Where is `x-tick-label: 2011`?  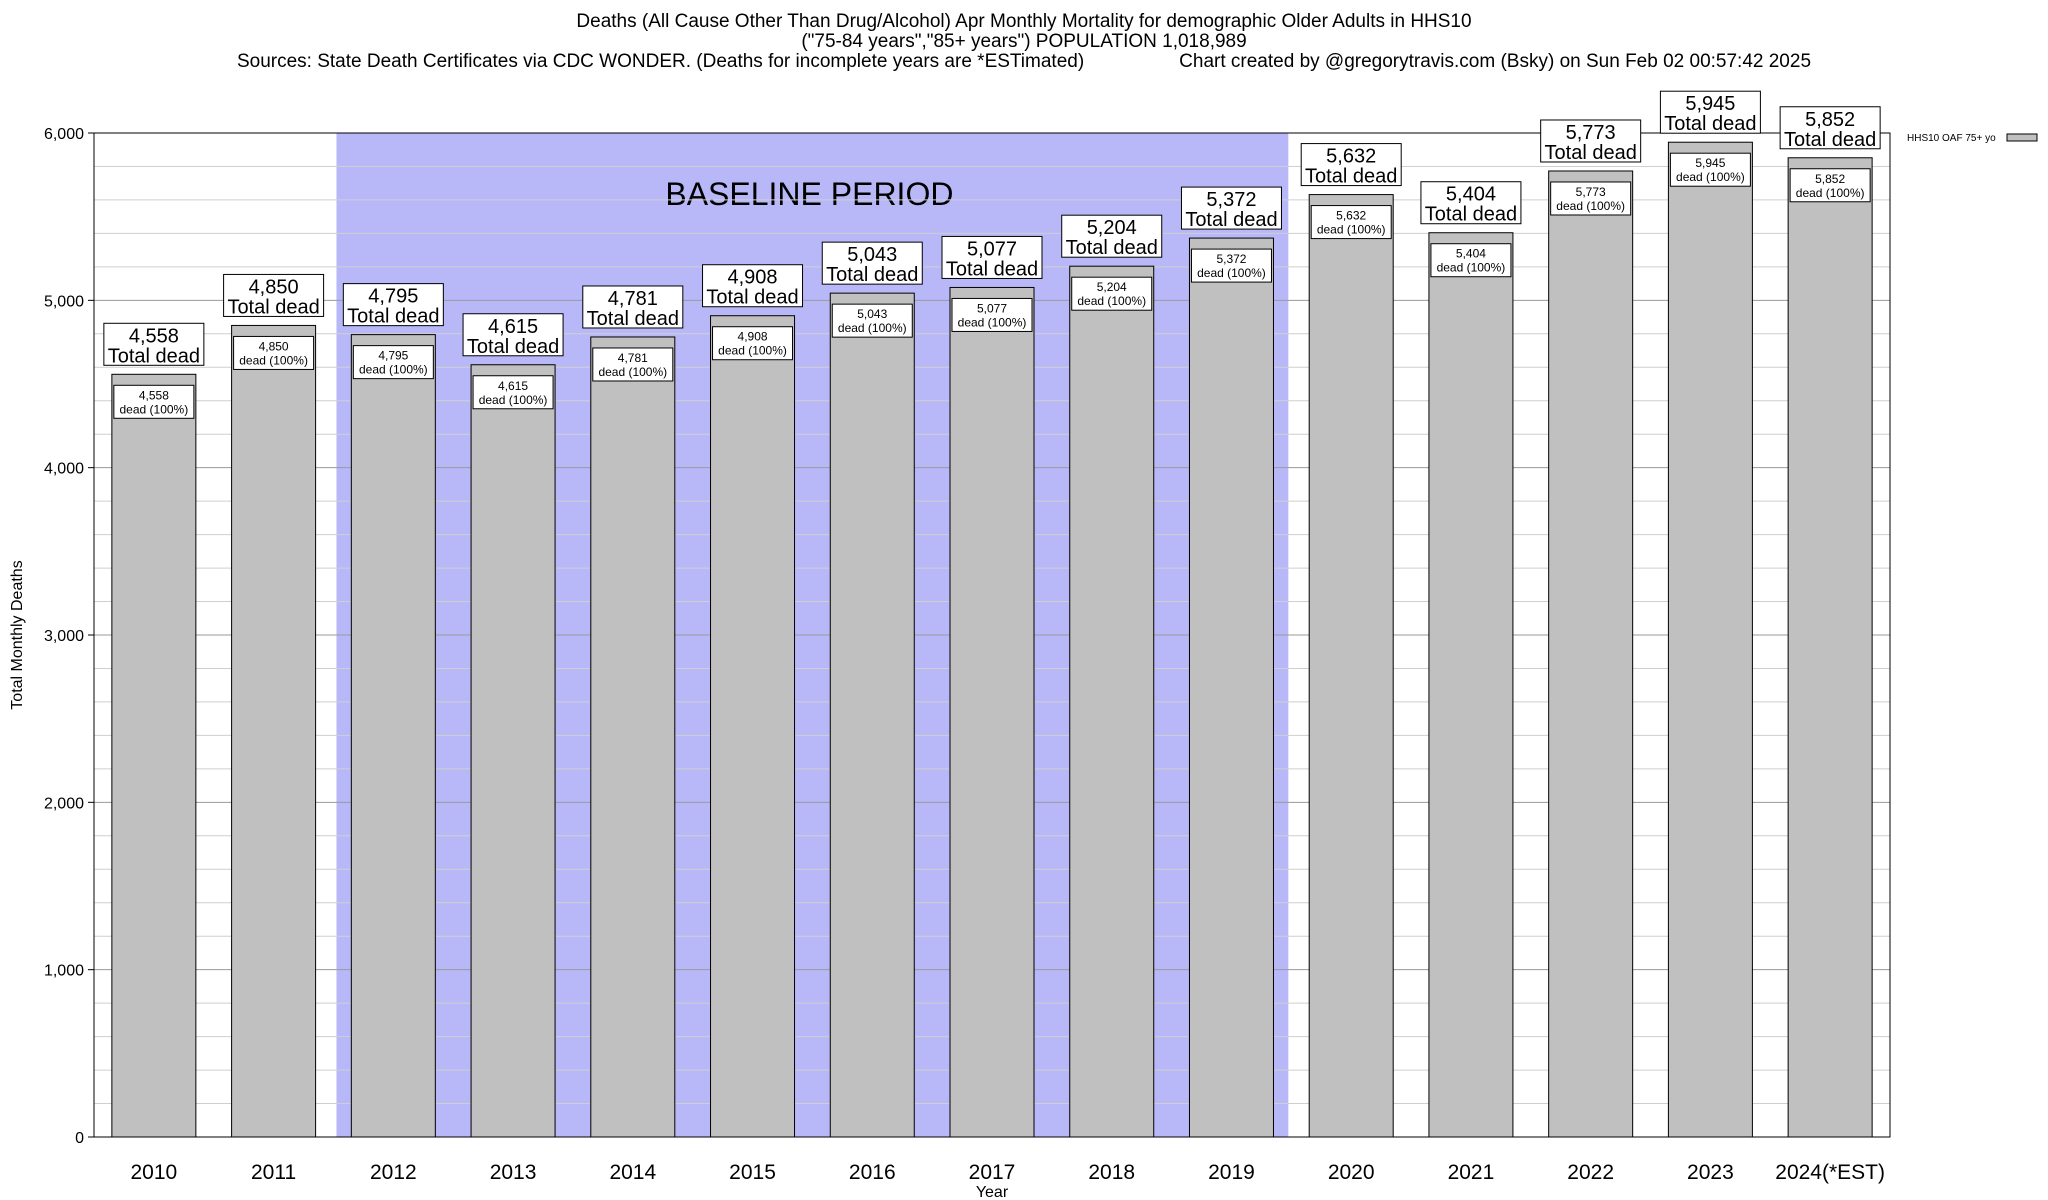 x-tick-label: 2011 is located at coordinates (273, 1172).